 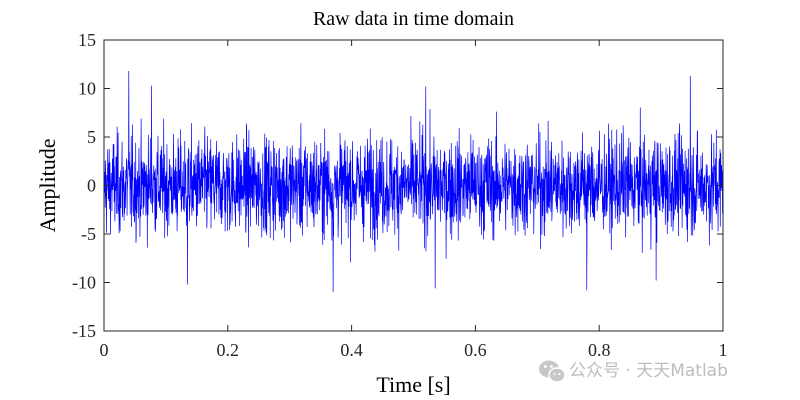 What do you see at coordinates (413, 19) in the screenshot?
I see `chart-title: Raw data in time domain` at bounding box center [413, 19].